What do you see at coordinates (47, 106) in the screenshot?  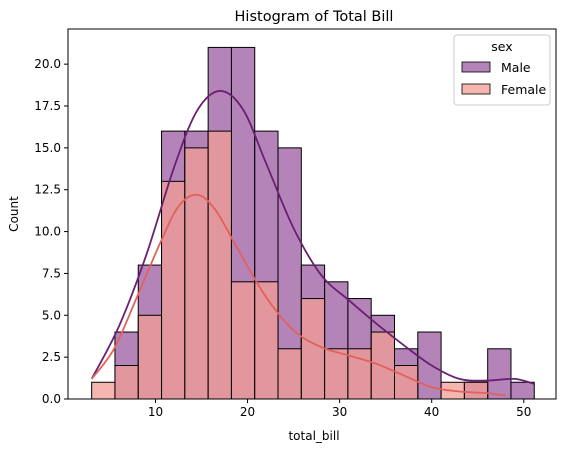 I see `y-tick-label: 17.5` at bounding box center [47, 106].